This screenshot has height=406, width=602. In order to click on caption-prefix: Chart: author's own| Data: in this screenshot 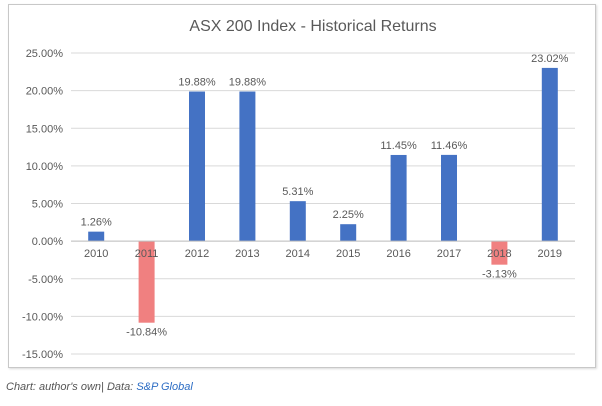, I will do `click(71, 387)`.